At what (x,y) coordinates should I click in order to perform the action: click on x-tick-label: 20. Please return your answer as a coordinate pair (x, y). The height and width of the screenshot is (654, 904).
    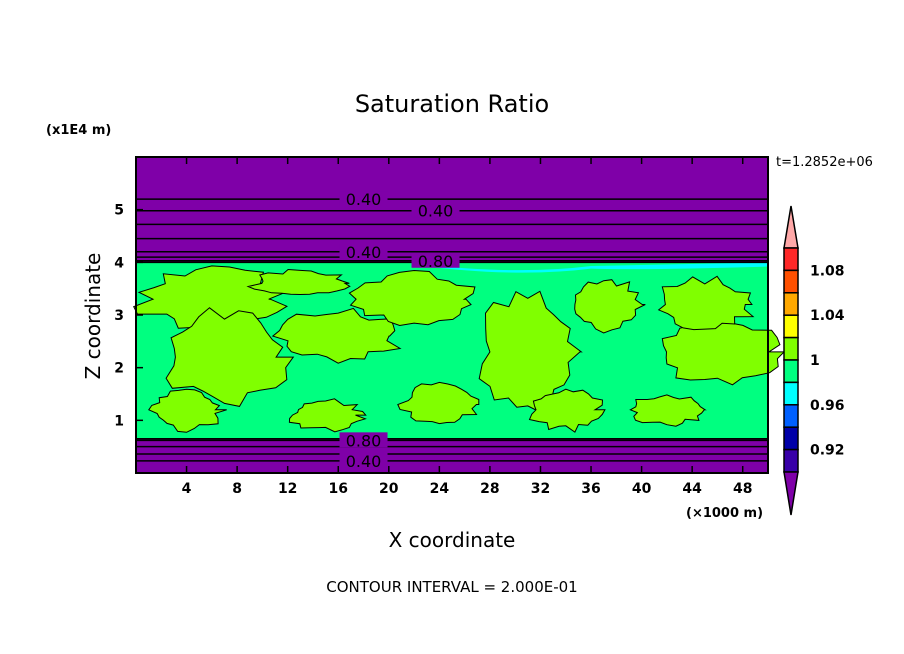
    Looking at the image, I should click on (389, 489).